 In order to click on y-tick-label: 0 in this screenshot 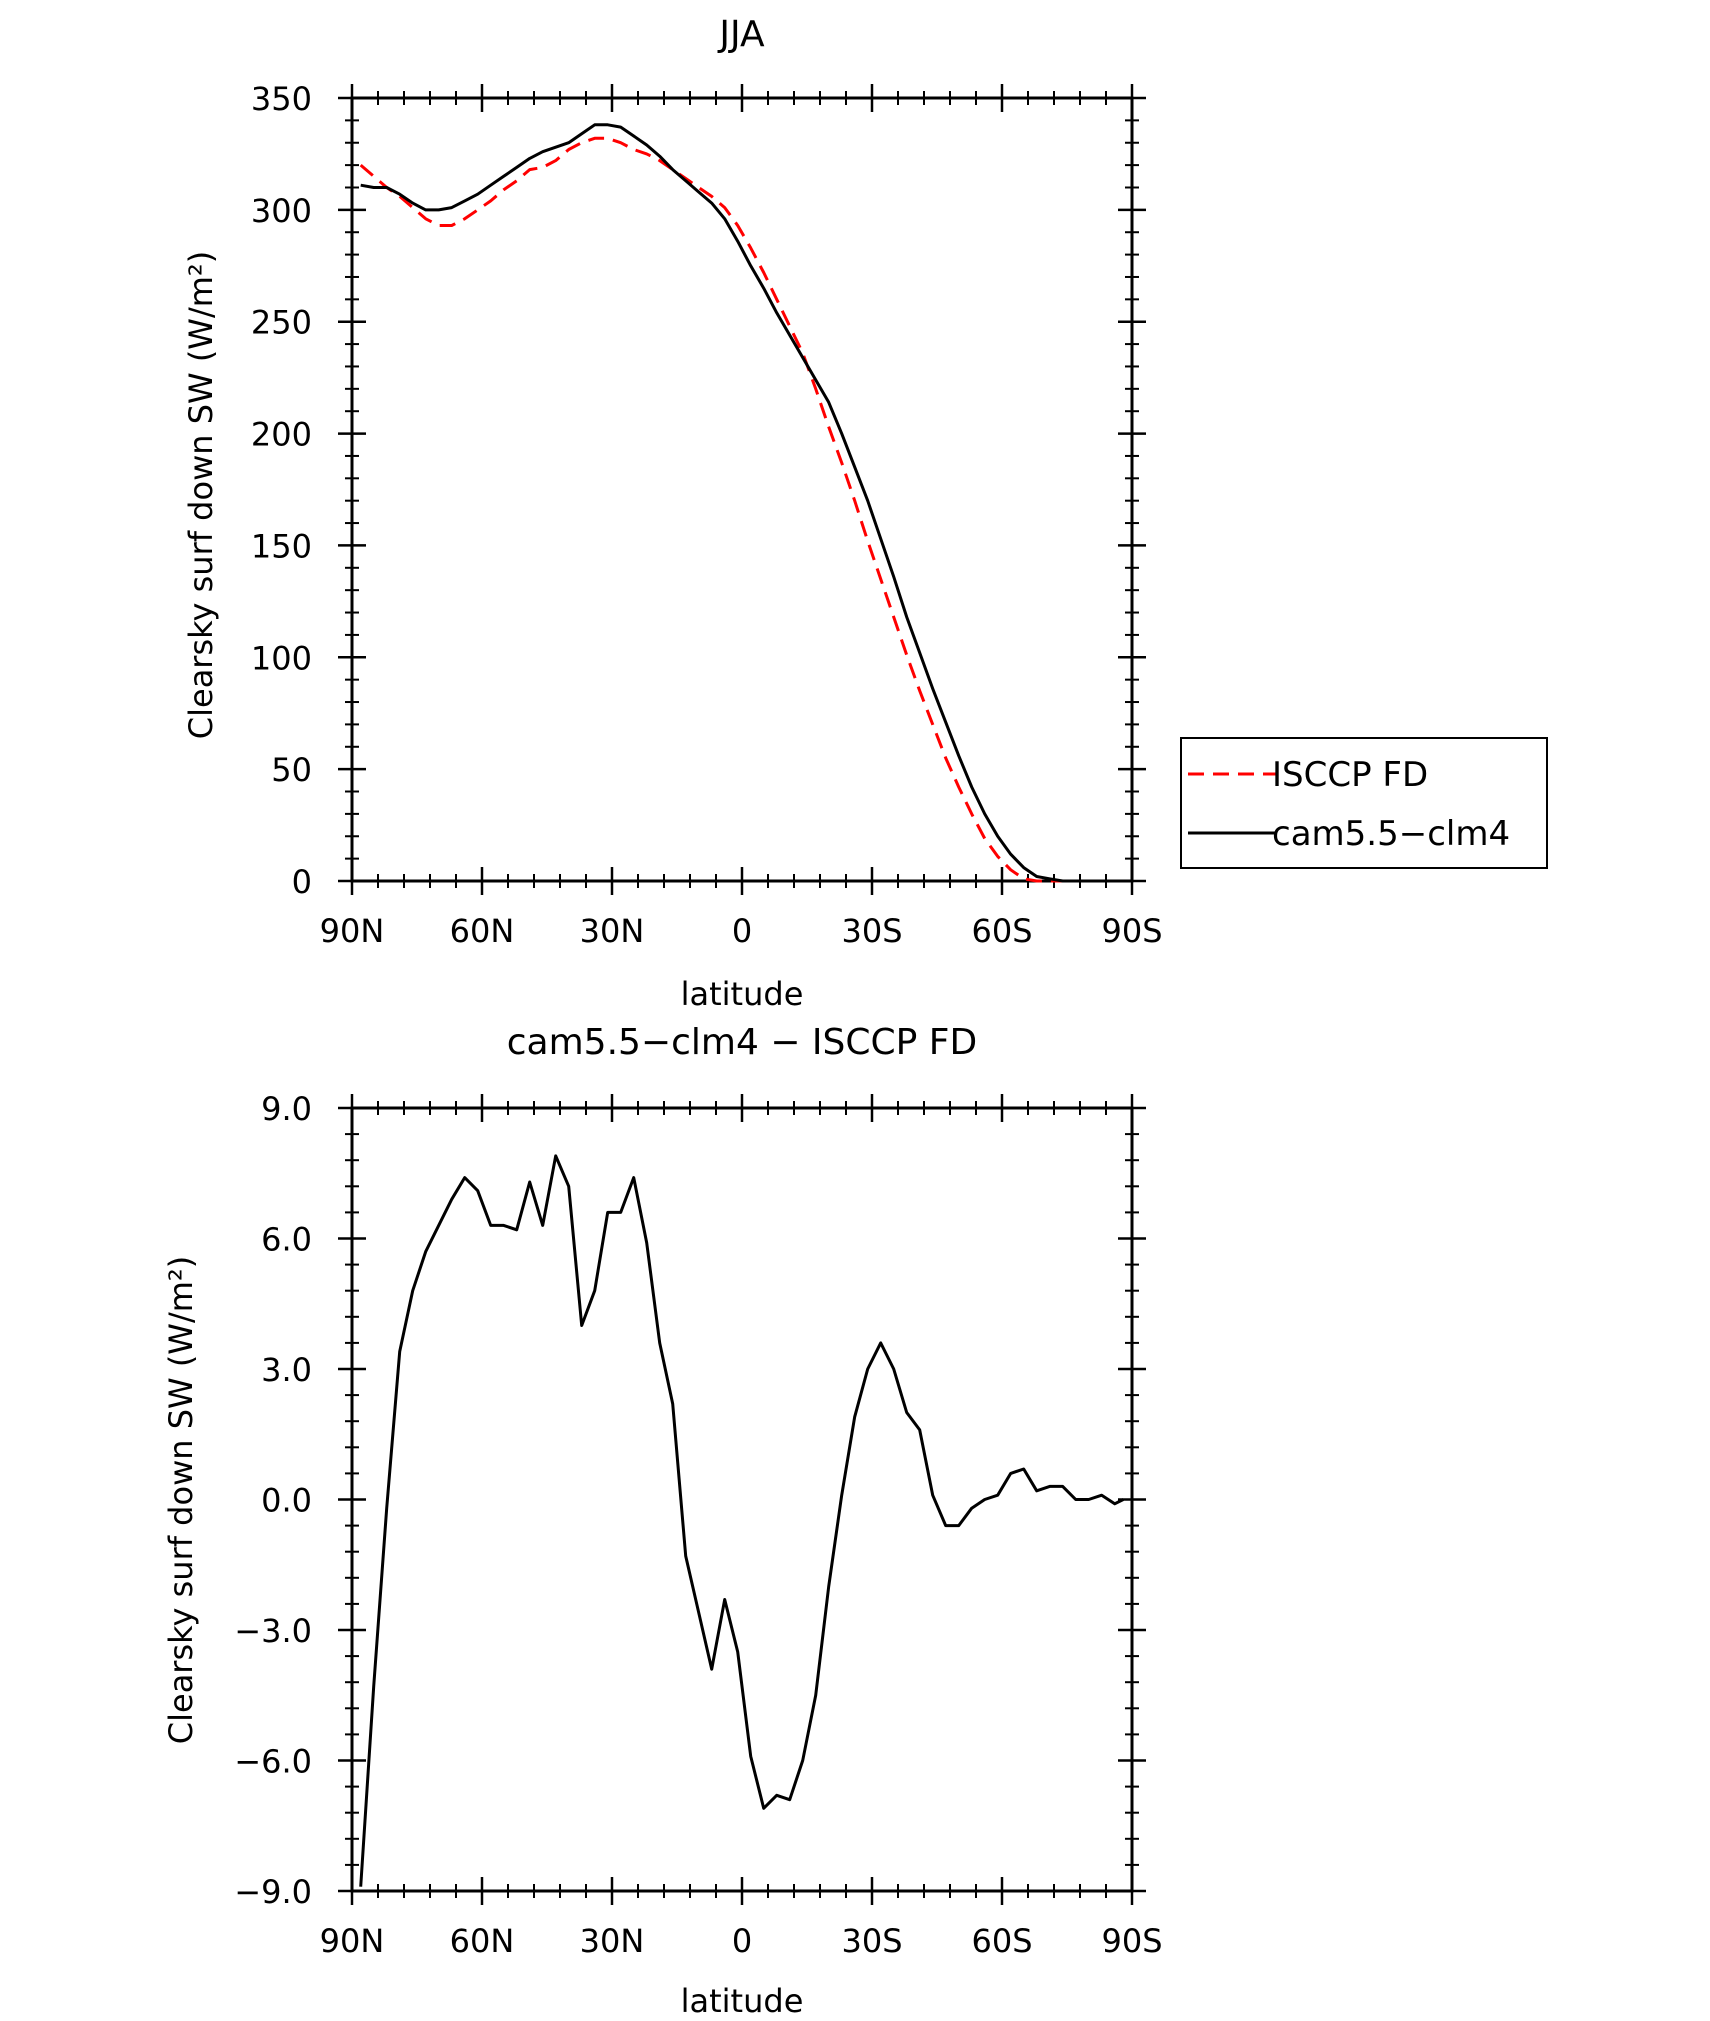, I will do `click(302, 882)`.